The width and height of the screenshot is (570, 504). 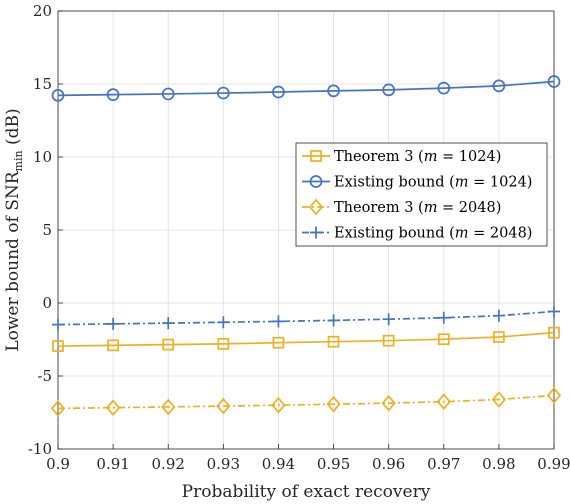 I want to click on legend-label: Existing bound (m = 2048), so click(x=433, y=234).